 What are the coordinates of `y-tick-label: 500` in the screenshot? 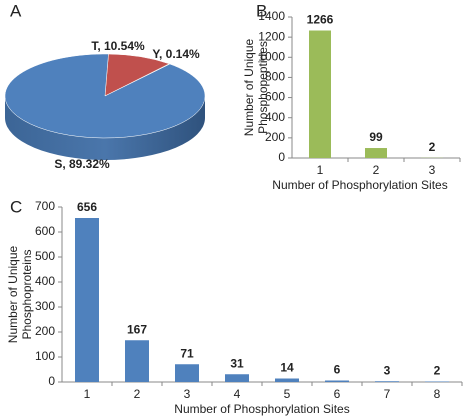 It's located at (45, 256).